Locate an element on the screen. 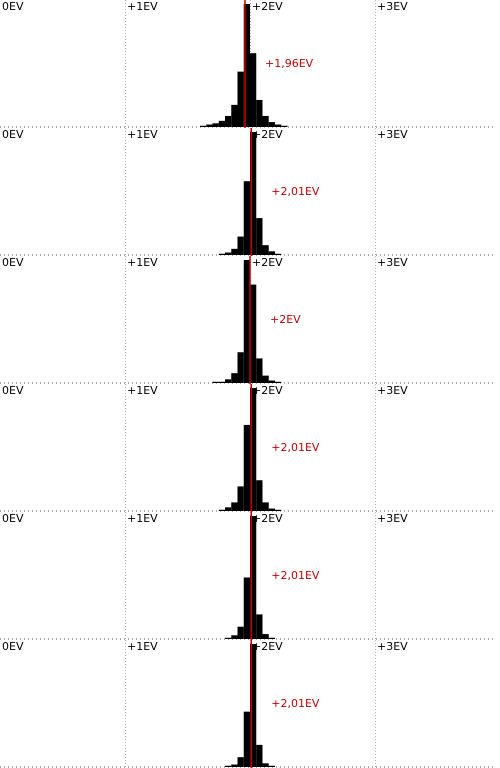  mean-label: +1,96EV is located at coordinates (289, 63).